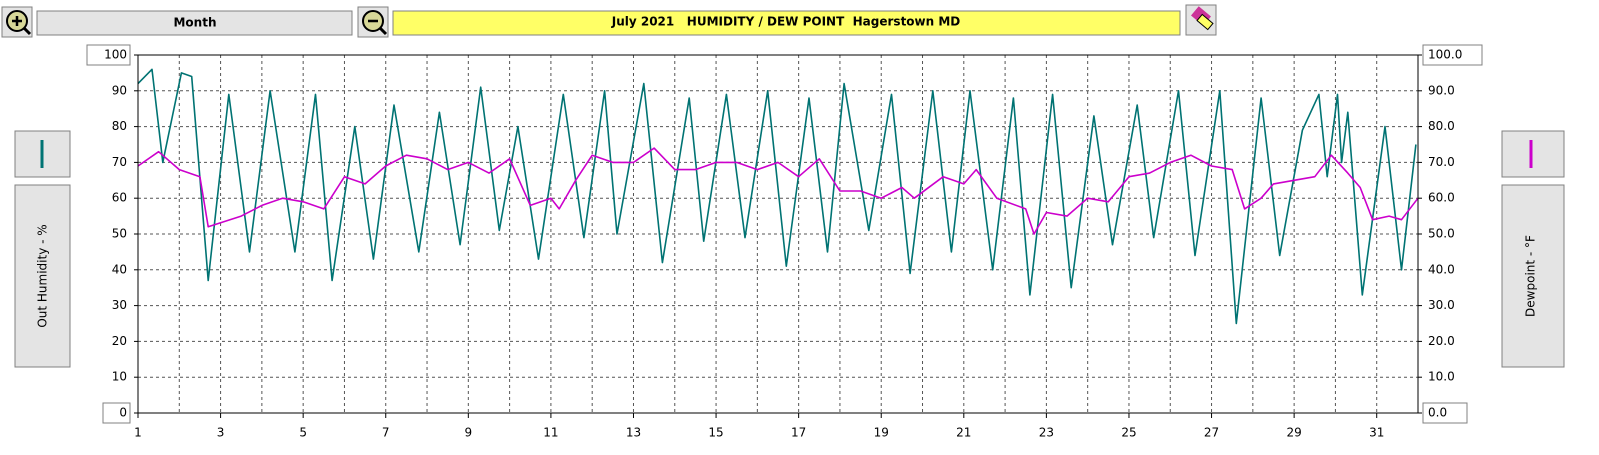  I want to click on x-tick-label: 5, so click(303, 433).